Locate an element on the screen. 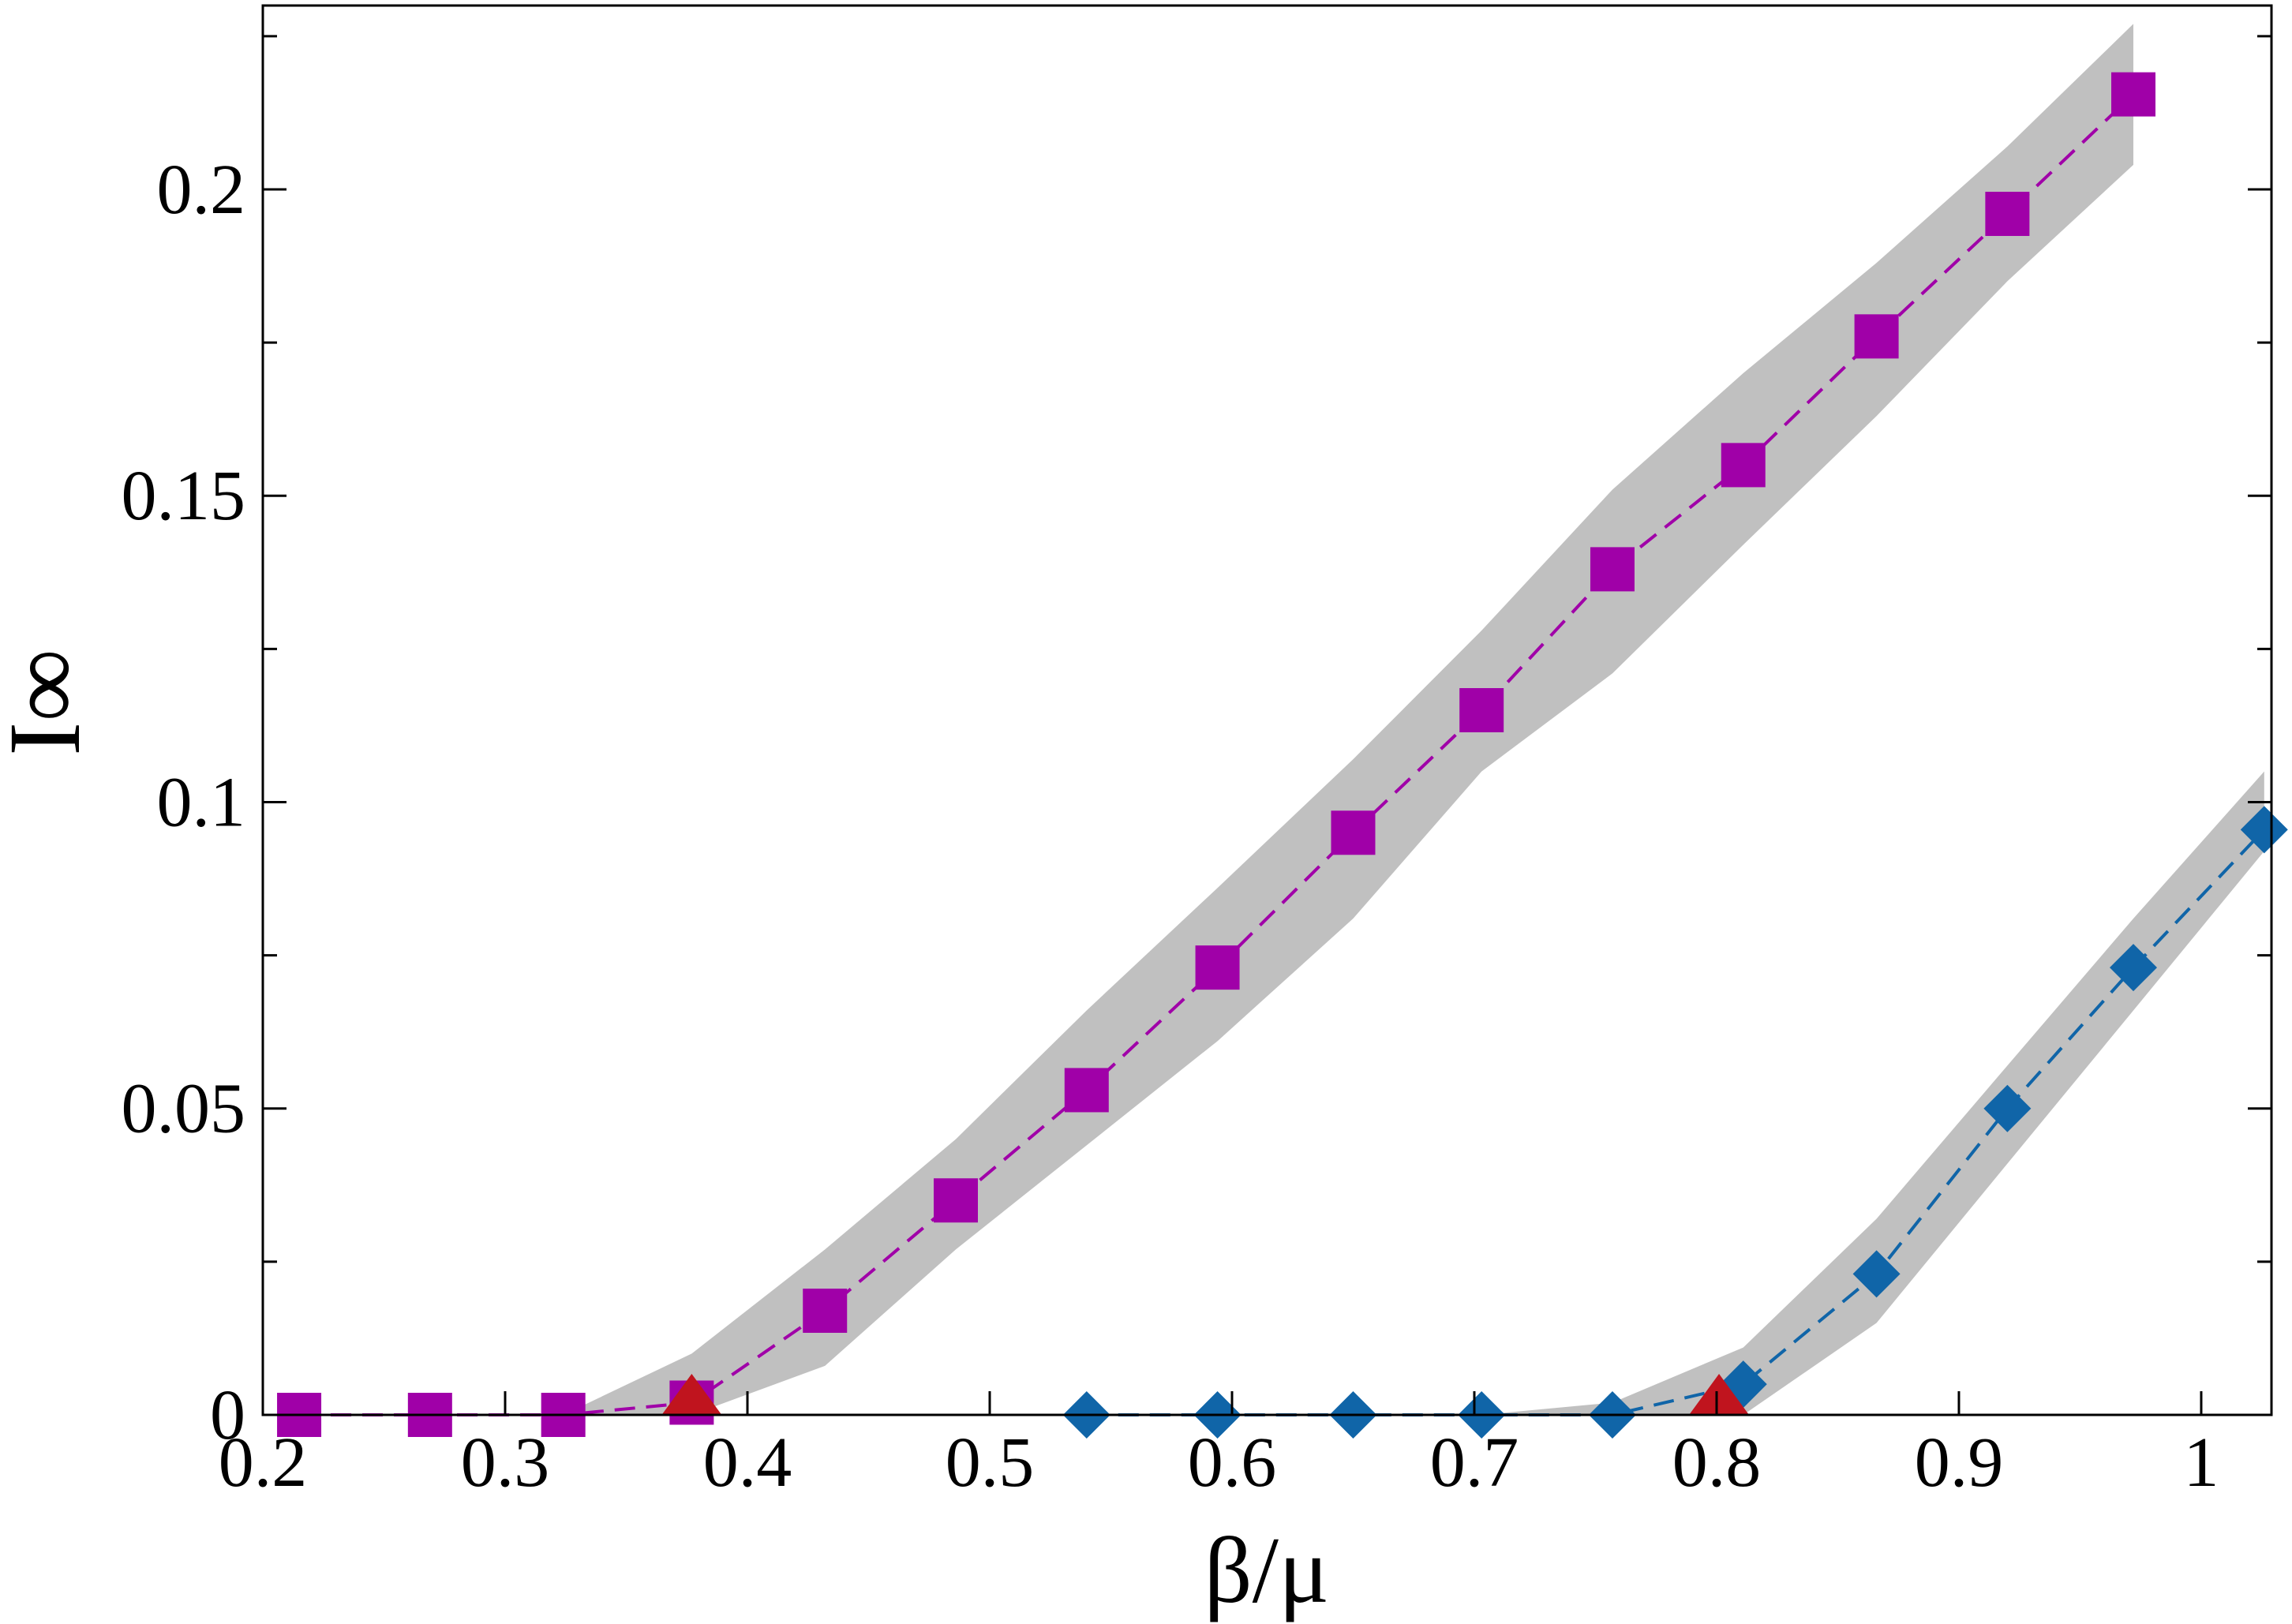 The width and height of the screenshot is (2292, 1624). y-tick-label: 0 is located at coordinates (227, 1415).